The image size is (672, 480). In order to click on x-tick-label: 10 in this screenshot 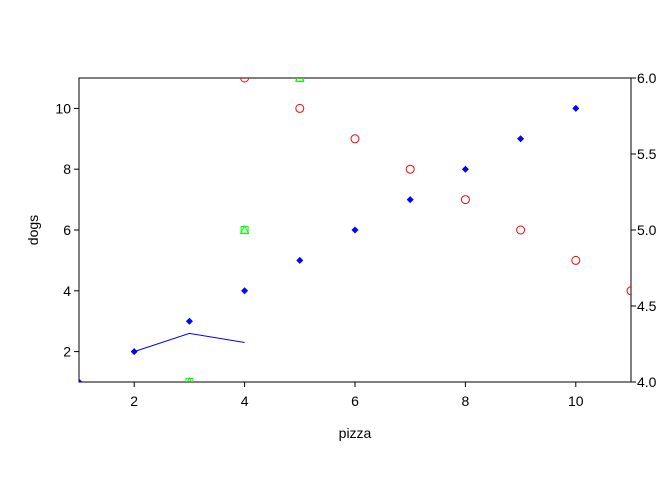, I will do `click(576, 401)`.